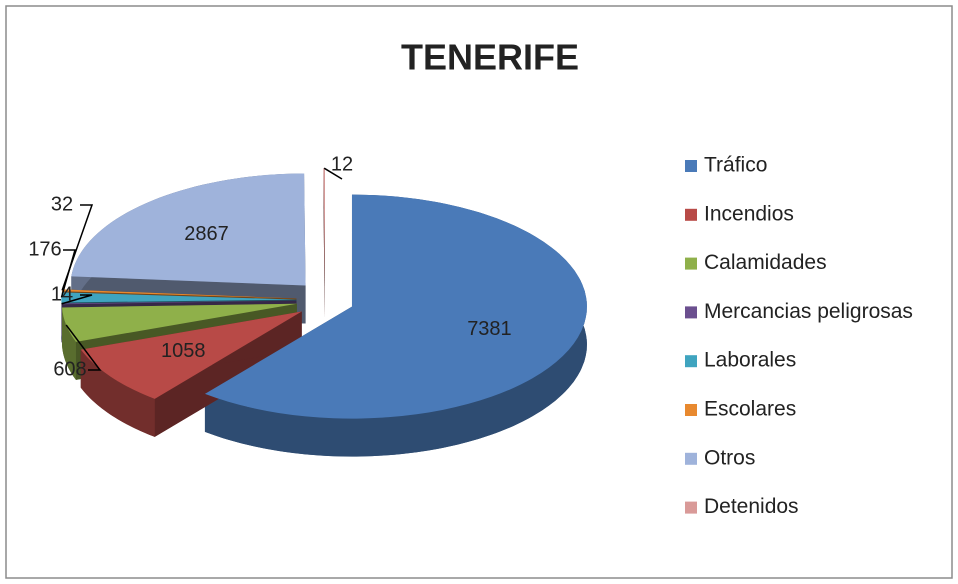  What do you see at coordinates (765, 262) in the screenshot?
I see `legend-label: Calamidades` at bounding box center [765, 262].